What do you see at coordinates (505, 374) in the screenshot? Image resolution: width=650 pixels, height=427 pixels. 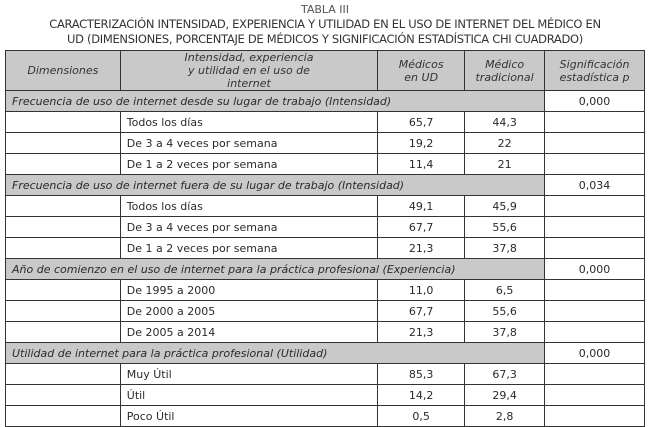 I see `medico-tradicional-value: 67,3` at bounding box center [505, 374].